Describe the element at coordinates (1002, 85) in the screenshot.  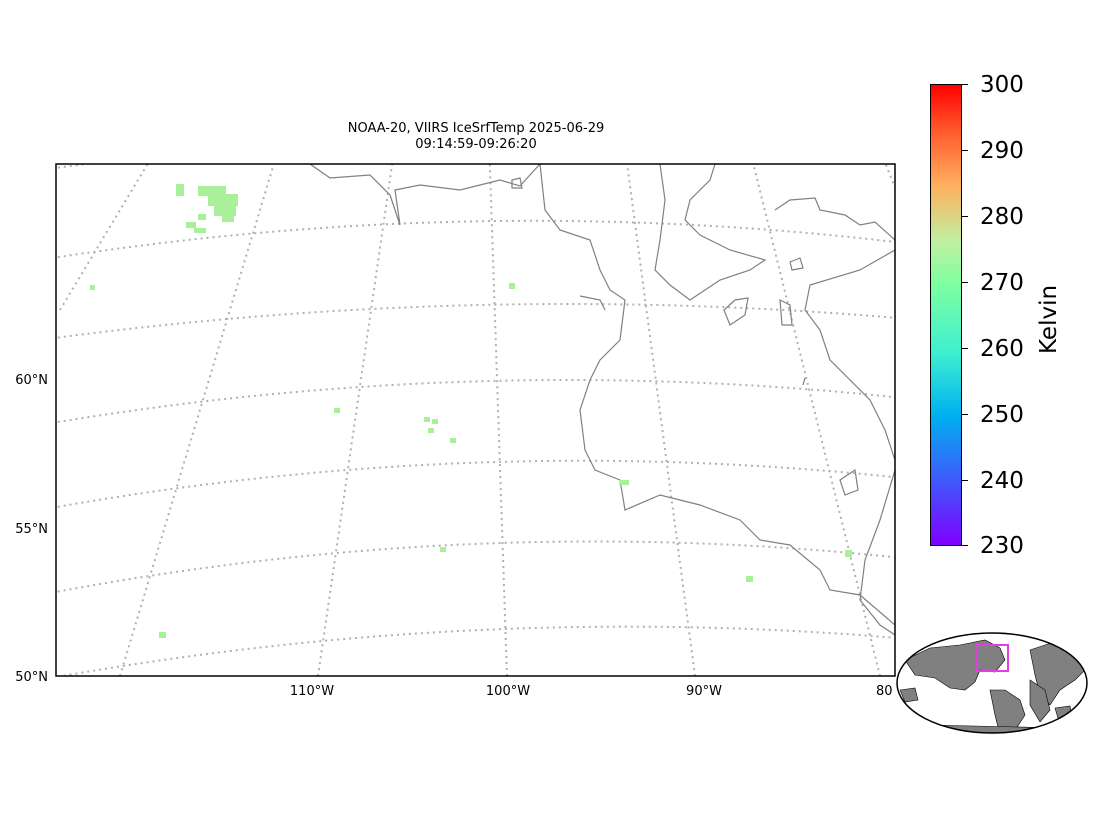
I see `colorbar-label-300: 300` at that location.